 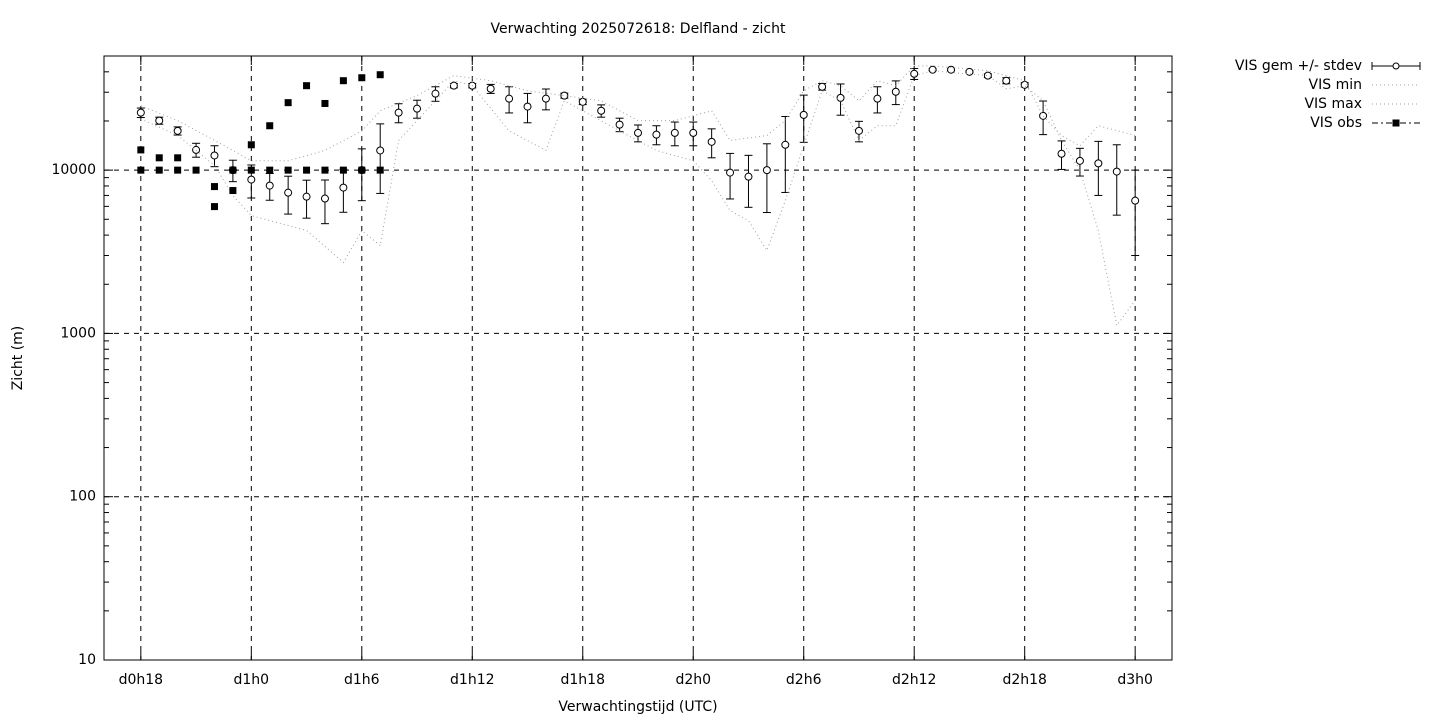 What do you see at coordinates (914, 680) in the screenshot?
I see `x-tick-label: d2h12` at bounding box center [914, 680].